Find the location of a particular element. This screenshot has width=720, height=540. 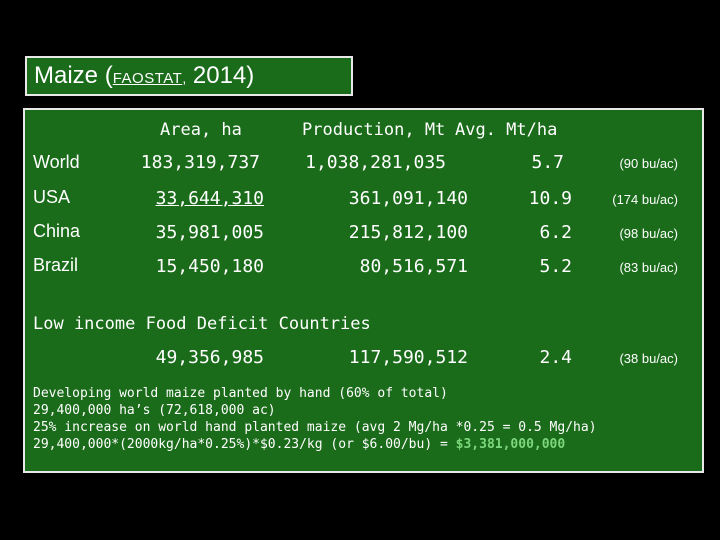

row-bu-brazil: (83 bu/ac) is located at coordinates (648, 267).